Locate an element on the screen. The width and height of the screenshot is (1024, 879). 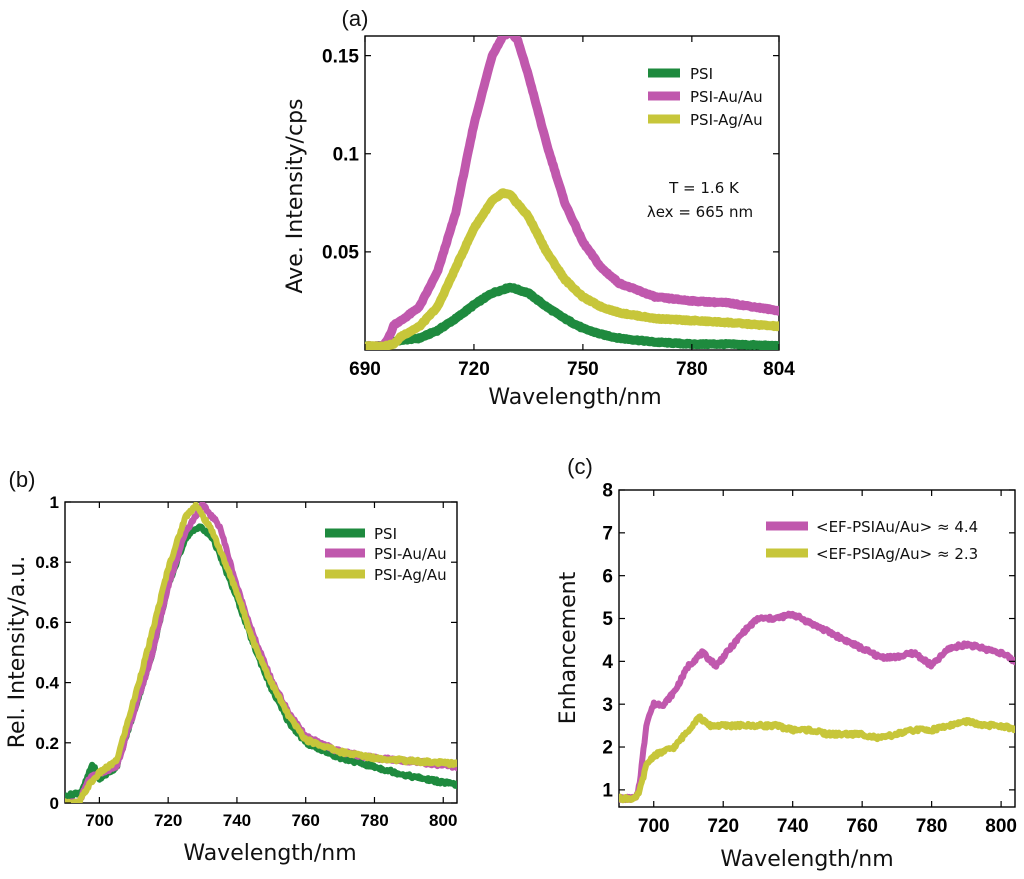
panel-b-legend-label-ag: PSI-Ag/Au is located at coordinates (410, 575).